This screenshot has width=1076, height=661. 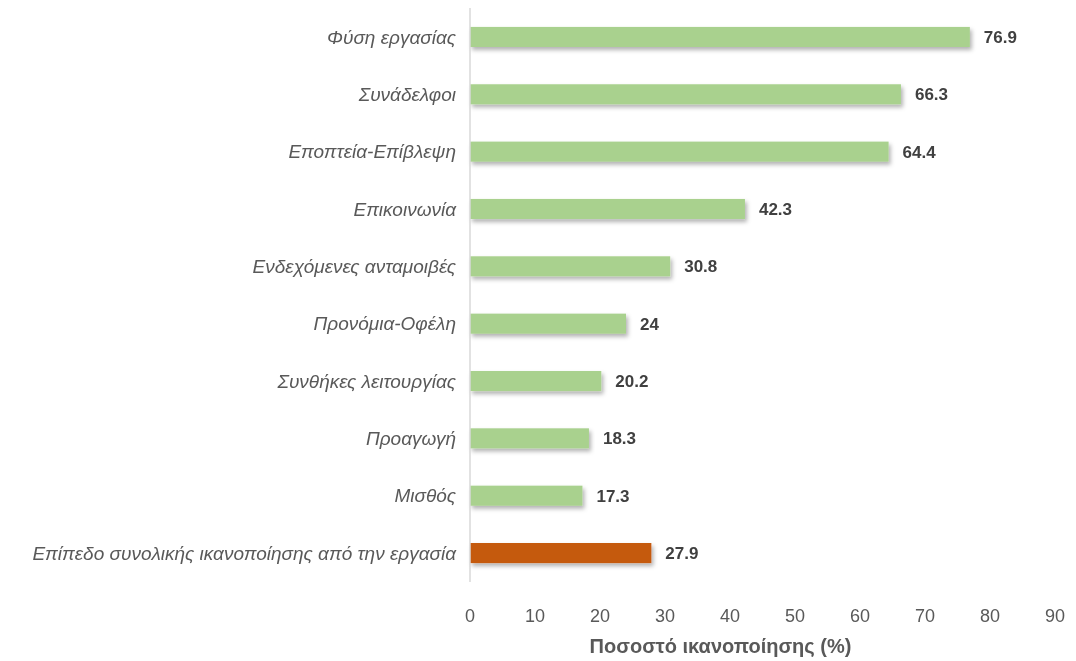 What do you see at coordinates (384, 324) in the screenshot?
I see `y-tick-label: Προνόμια-Οφέλη` at bounding box center [384, 324].